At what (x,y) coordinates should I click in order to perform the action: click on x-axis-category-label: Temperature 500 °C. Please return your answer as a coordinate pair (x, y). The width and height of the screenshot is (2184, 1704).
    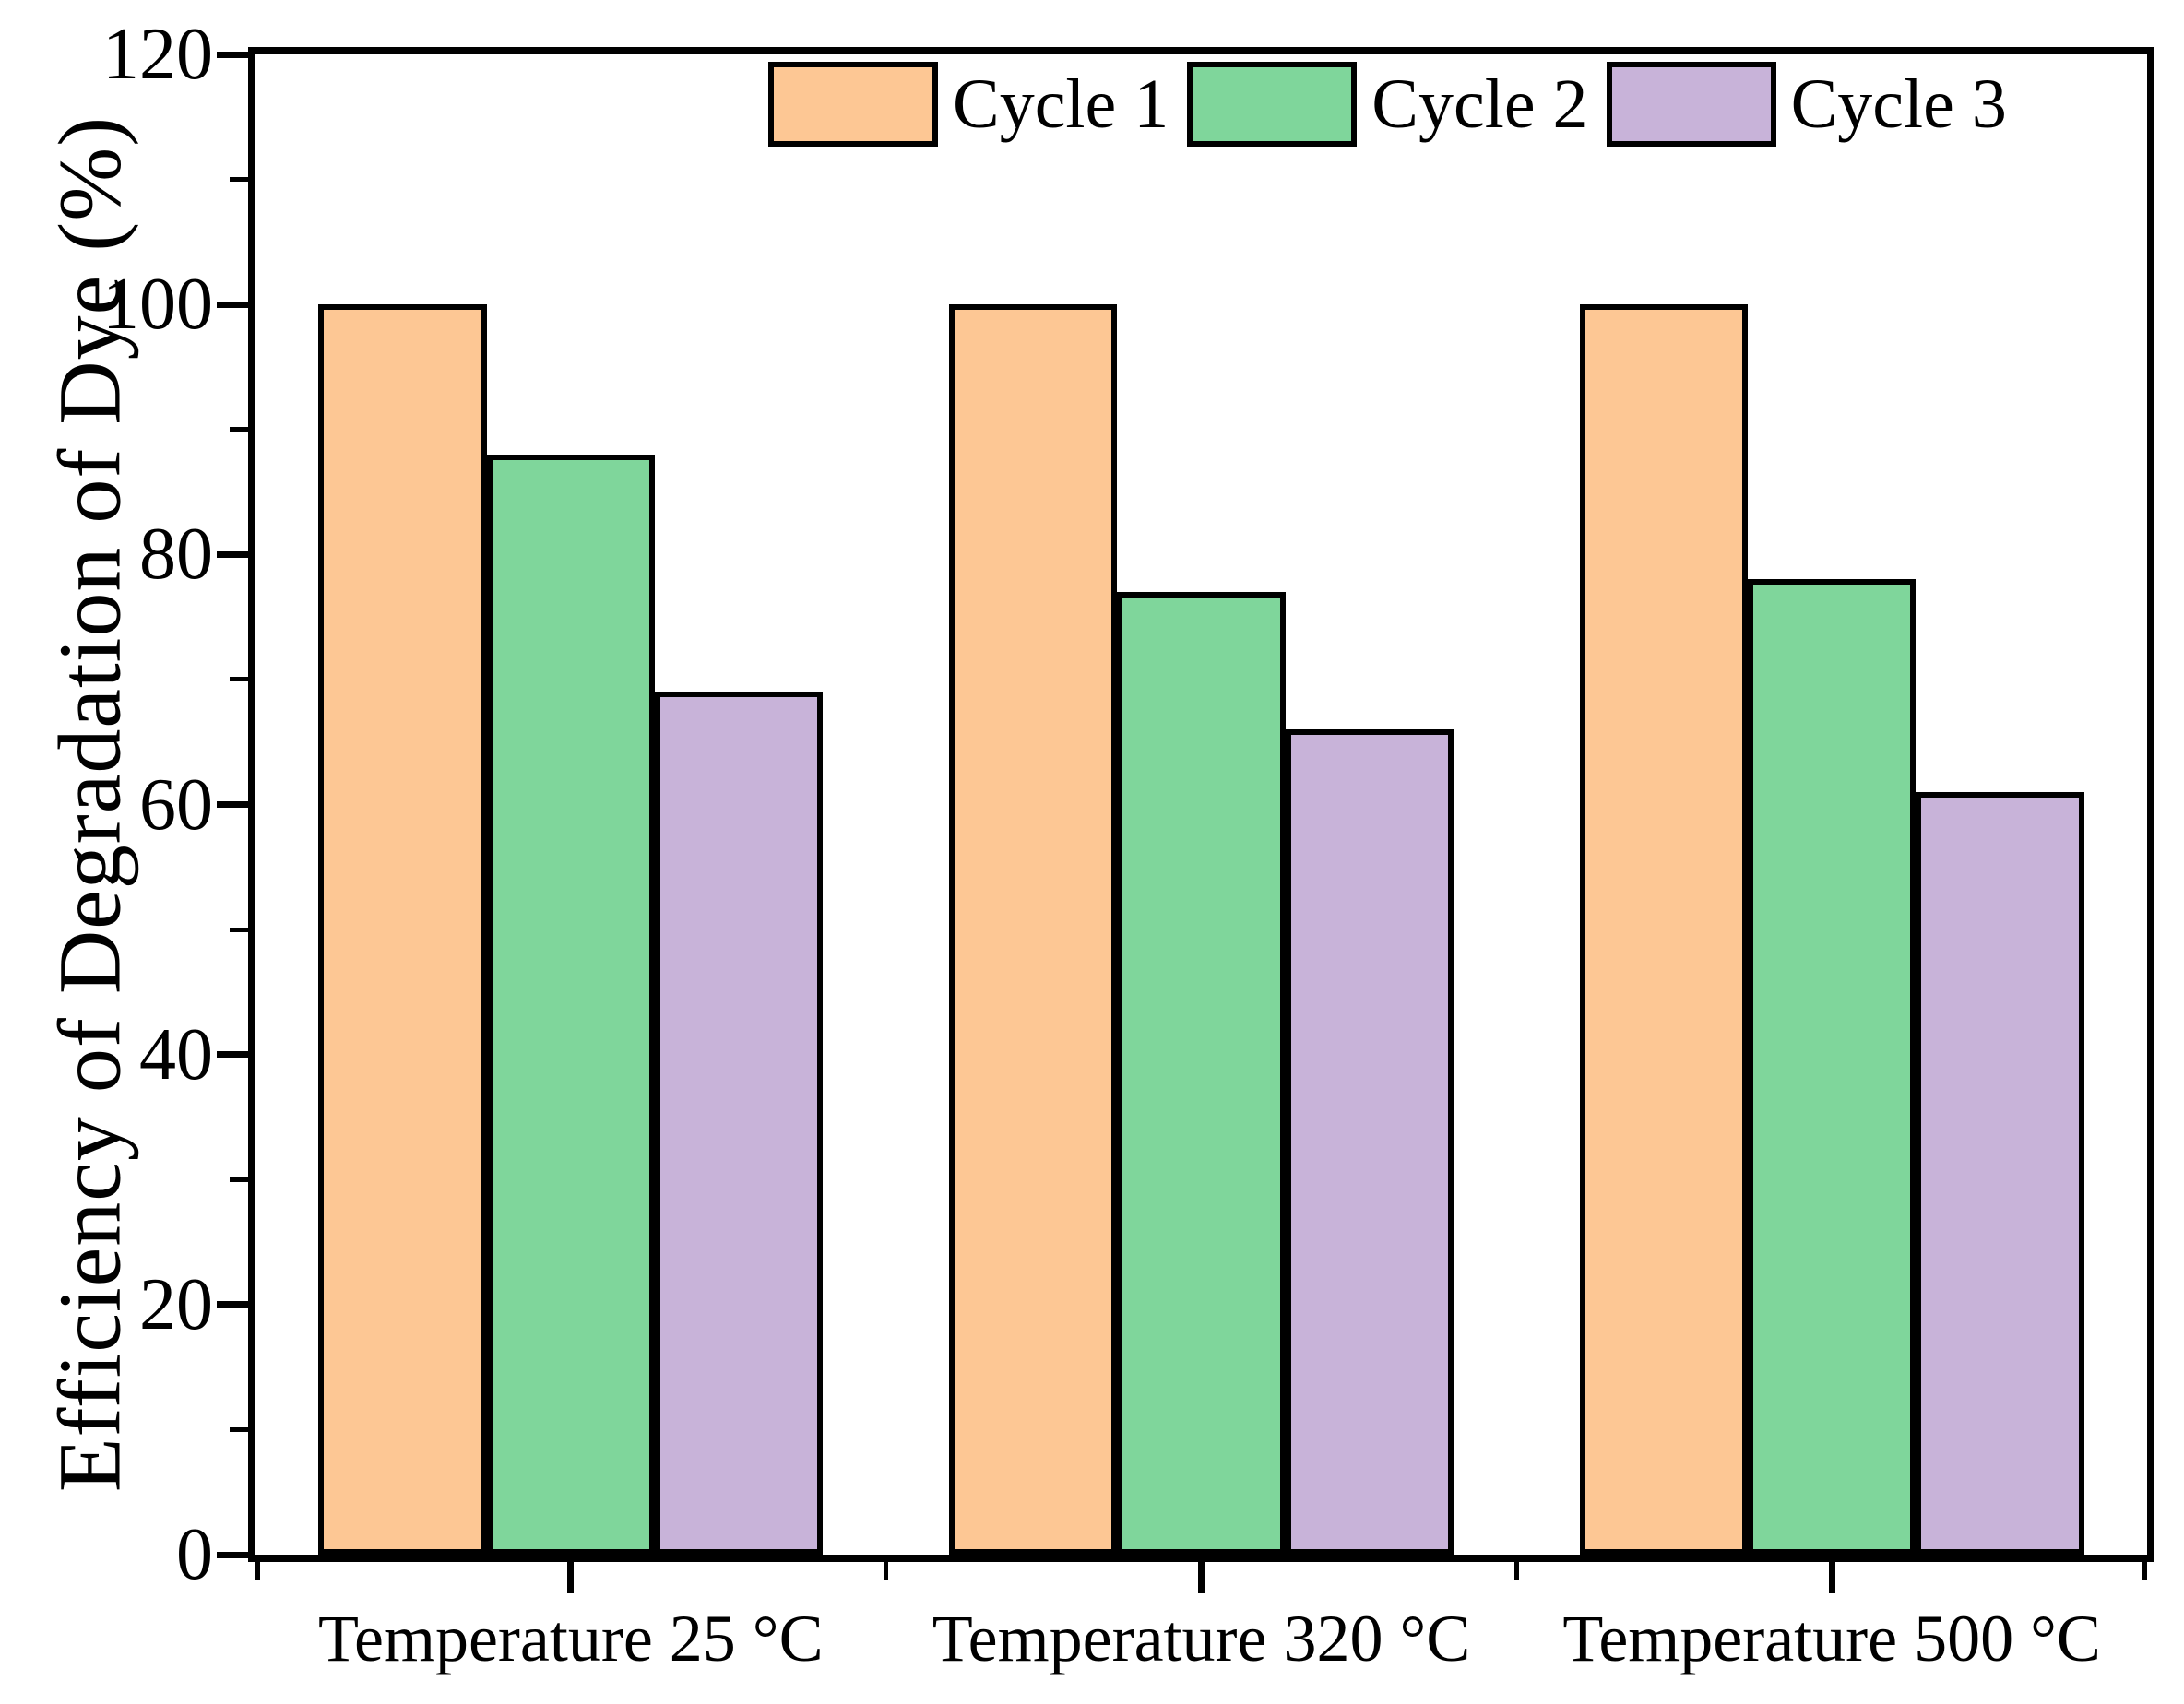
    Looking at the image, I should click on (1831, 1638).